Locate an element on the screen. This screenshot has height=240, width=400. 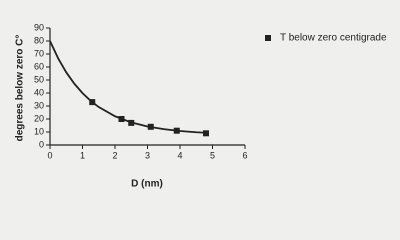
x-axis-label: D (nm) is located at coordinates (147, 184).